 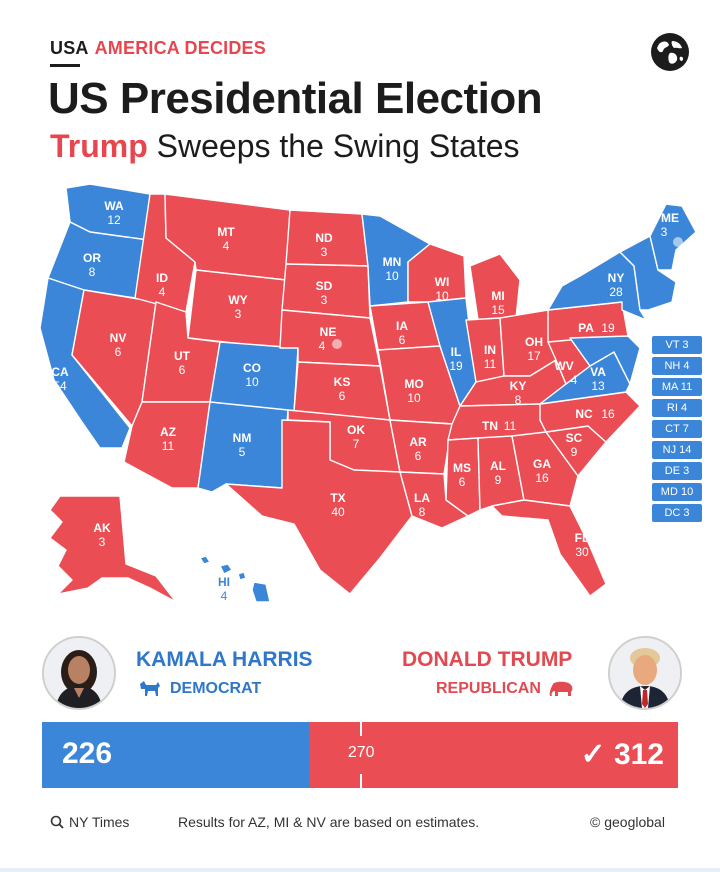 What do you see at coordinates (413, 384) in the screenshot?
I see `label-mo-abbr: MO` at bounding box center [413, 384].